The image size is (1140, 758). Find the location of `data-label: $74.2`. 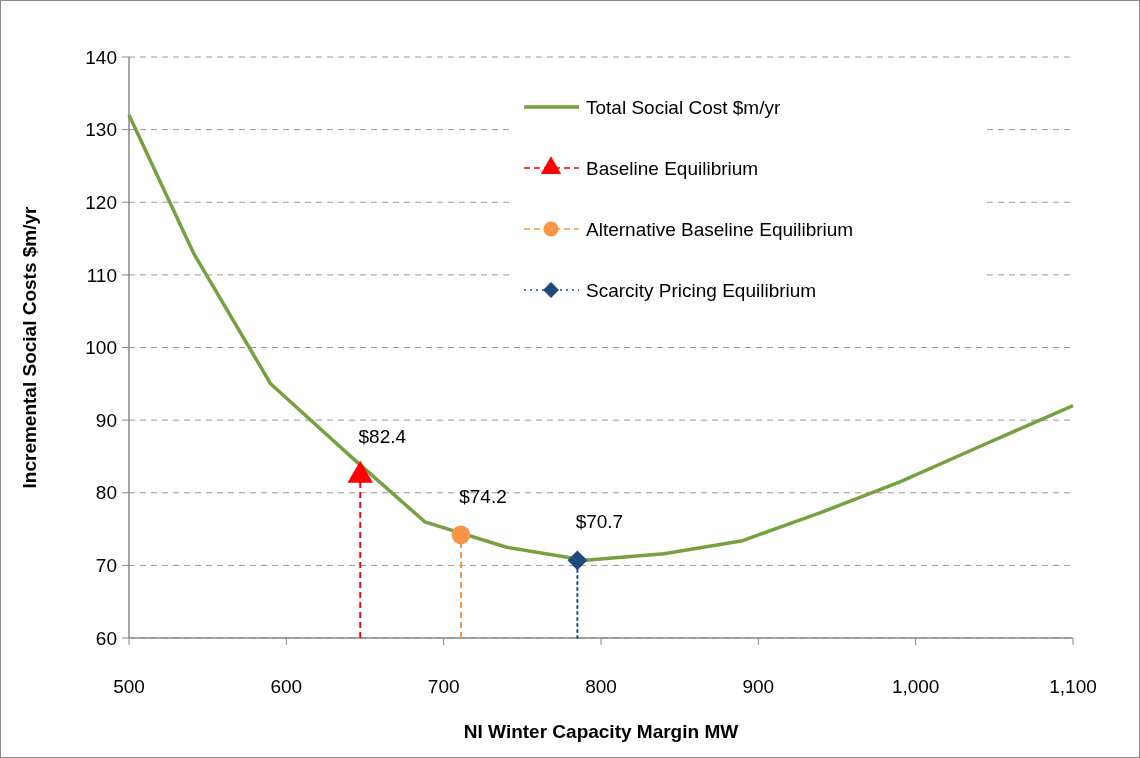

data-label: $74.2 is located at coordinates (483, 496).